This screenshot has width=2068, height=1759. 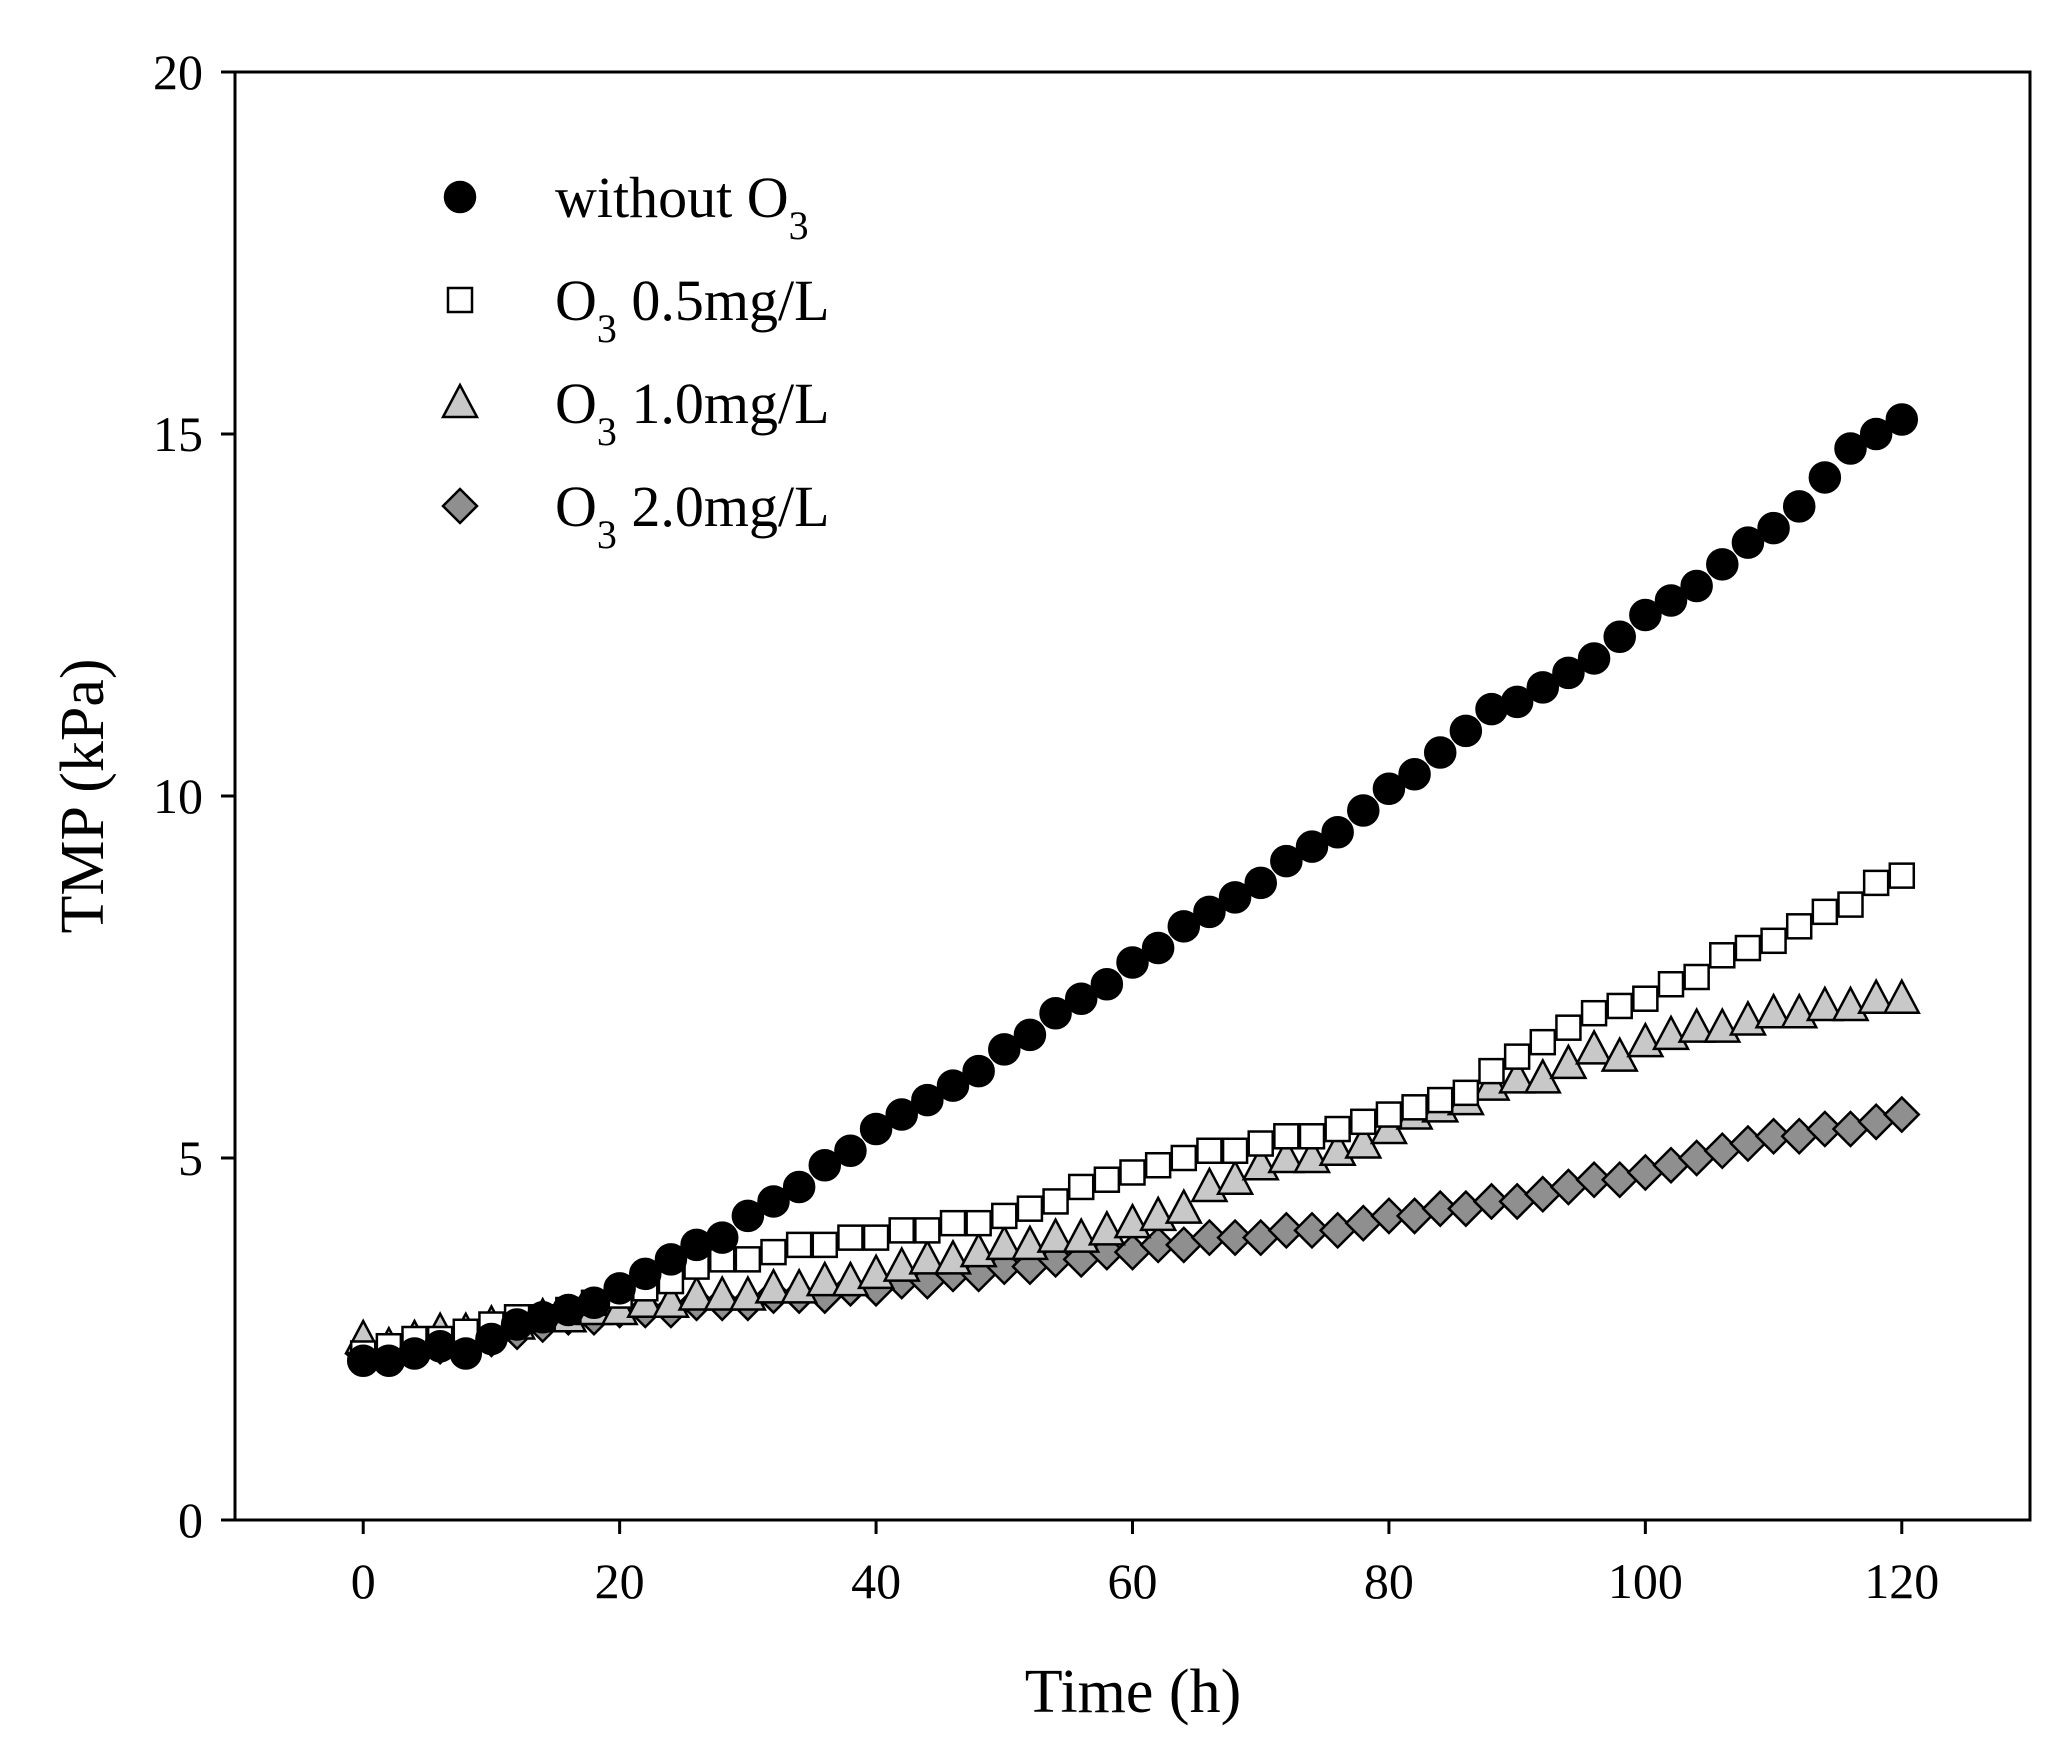 I want to click on y-axis-title: TMP (kPa), so click(x=83, y=796).